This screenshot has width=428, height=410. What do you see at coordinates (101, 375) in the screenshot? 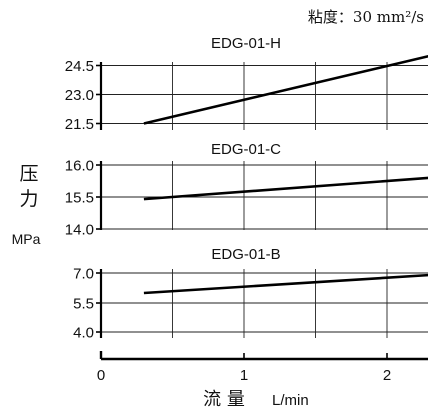
I see `x-tick-label: 0` at bounding box center [101, 375].